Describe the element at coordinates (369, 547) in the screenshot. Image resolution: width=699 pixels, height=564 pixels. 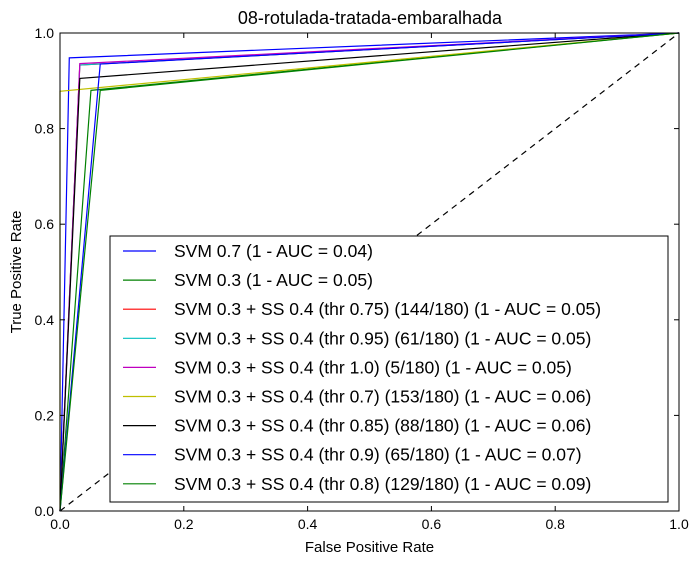
I see `x-axis-label: False Positive Rate` at that location.